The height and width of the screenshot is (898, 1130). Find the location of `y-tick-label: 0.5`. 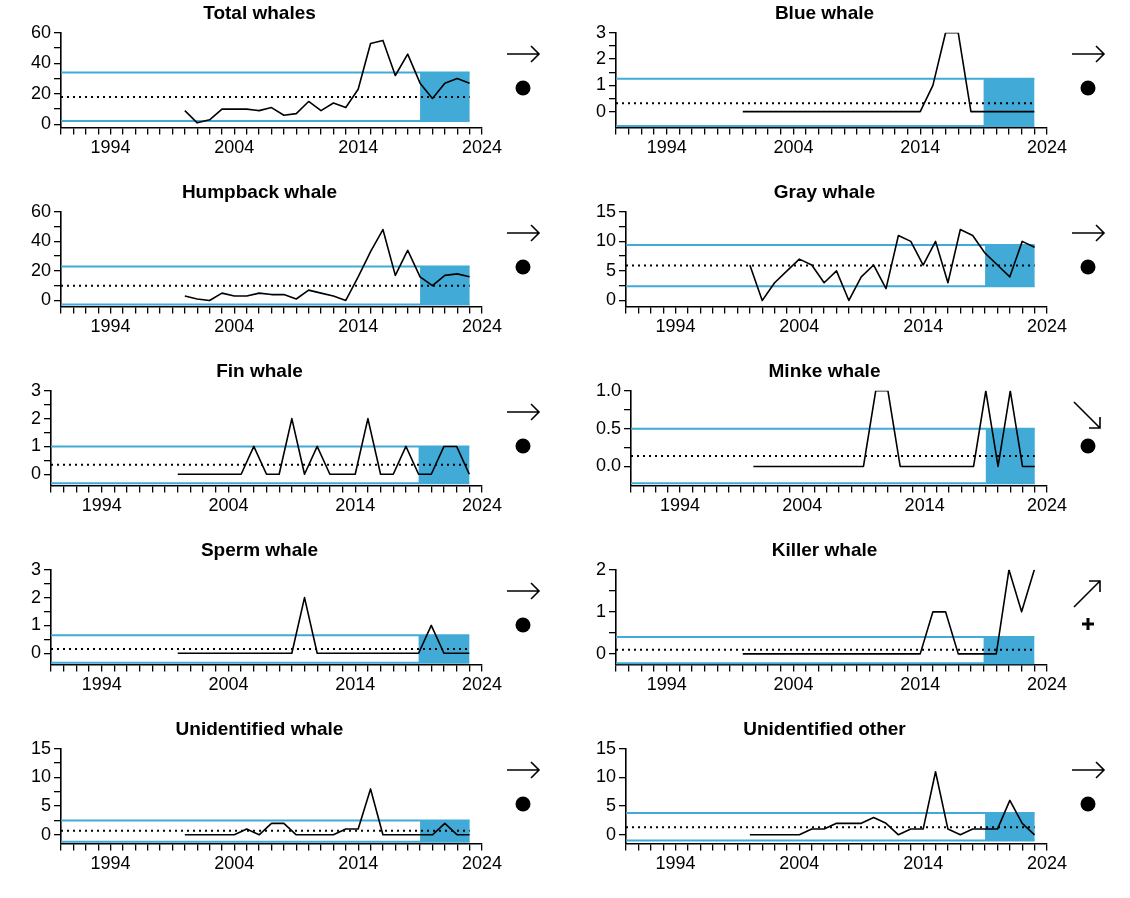

y-tick-label: 0.5 is located at coordinates (608, 427).